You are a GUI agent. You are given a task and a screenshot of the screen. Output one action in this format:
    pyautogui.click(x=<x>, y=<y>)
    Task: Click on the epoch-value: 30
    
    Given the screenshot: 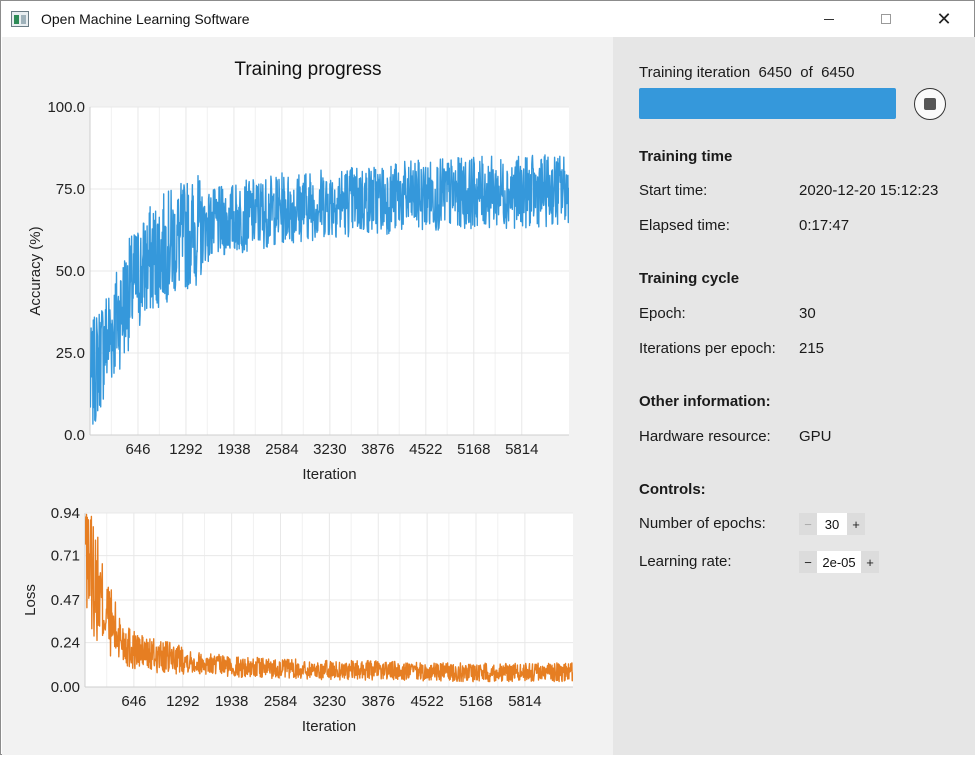 What is the action you would take?
    pyautogui.click(x=807, y=313)
    